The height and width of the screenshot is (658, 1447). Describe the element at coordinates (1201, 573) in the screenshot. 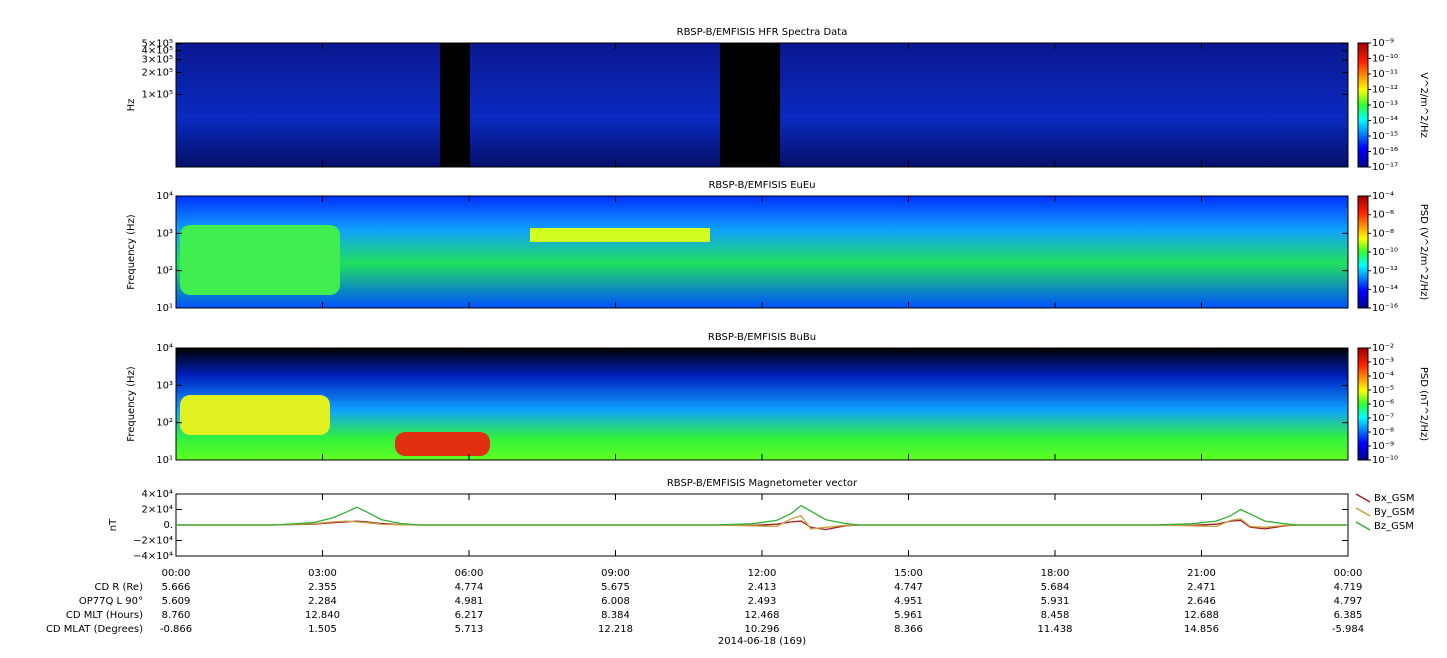

I see `x-tick-label: 21:00` at that location.